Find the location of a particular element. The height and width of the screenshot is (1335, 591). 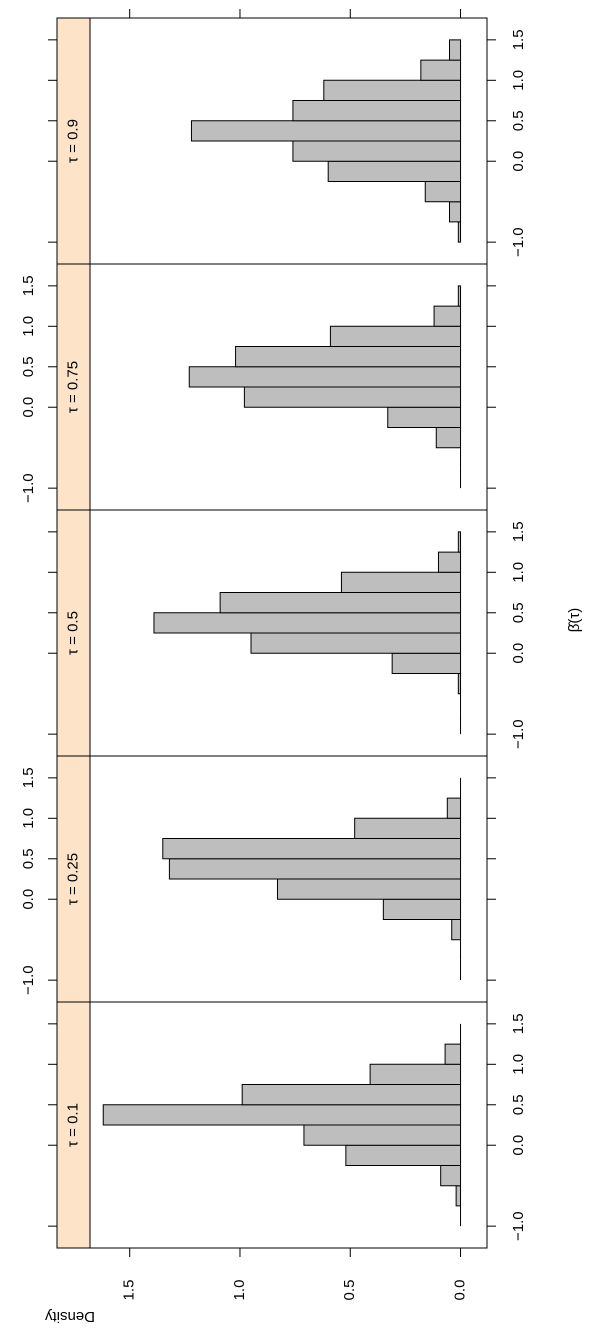

y-tick-label: 1.0 is located at coordinates (239, 1290).